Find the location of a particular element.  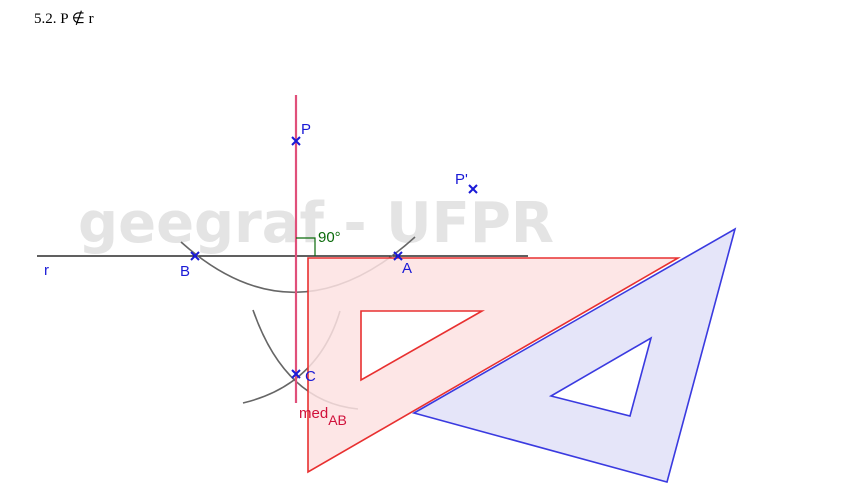

label-C: C is located at coordinates (310, 376).